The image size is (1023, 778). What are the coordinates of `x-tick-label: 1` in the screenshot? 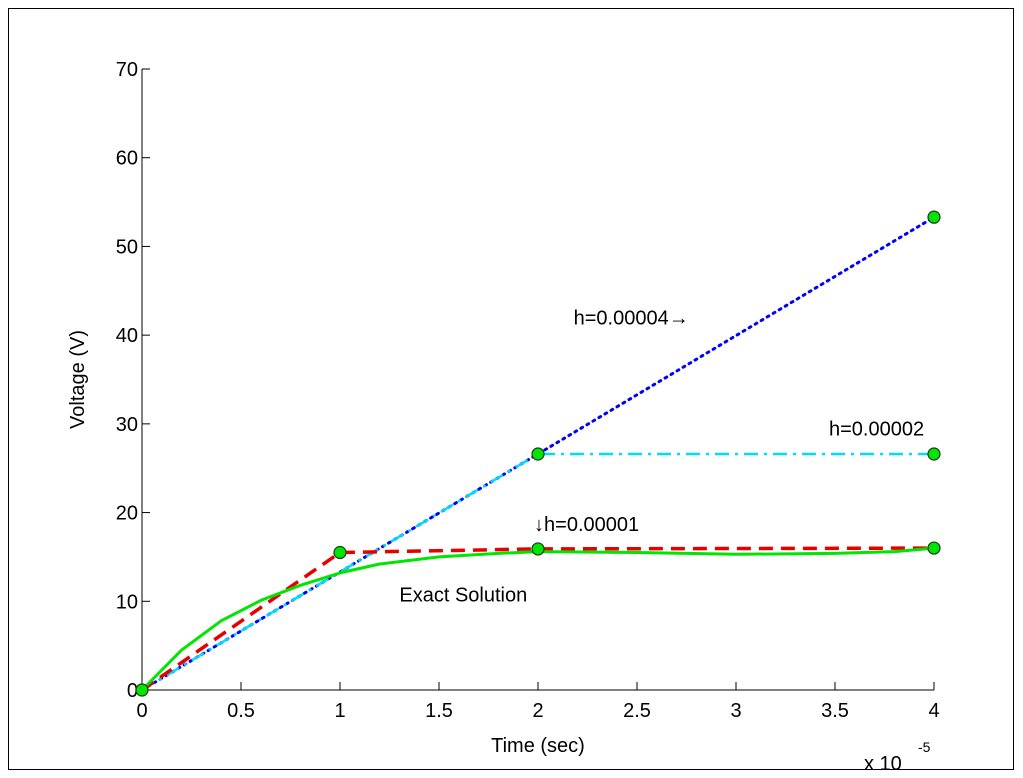 It's located at (339, 711).